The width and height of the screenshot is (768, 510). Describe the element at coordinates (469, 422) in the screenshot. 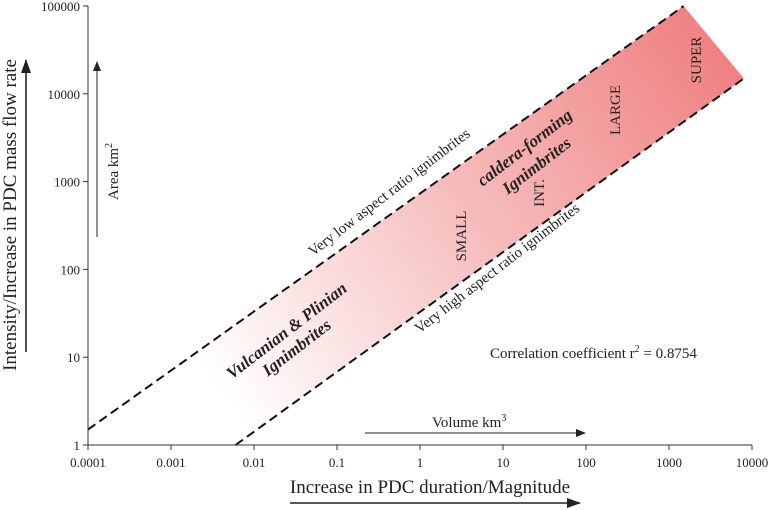

I see `volume-label: Volume km3` at that location.